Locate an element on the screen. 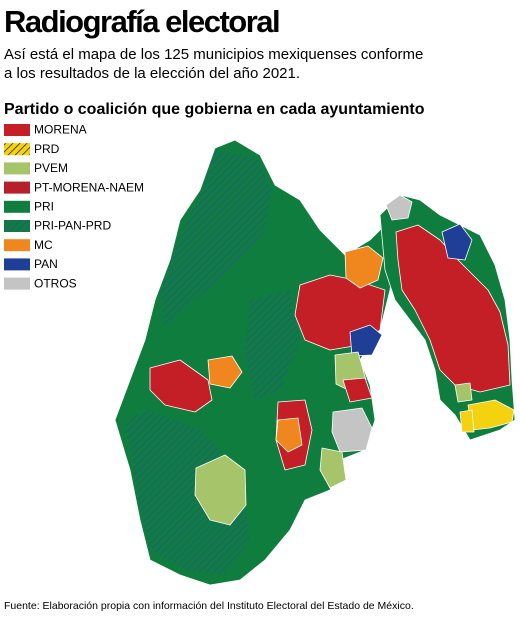 Image resolution: width=520 pixels, height=625 pixels. legend-label: PRI is located at coordinates (44, 206).